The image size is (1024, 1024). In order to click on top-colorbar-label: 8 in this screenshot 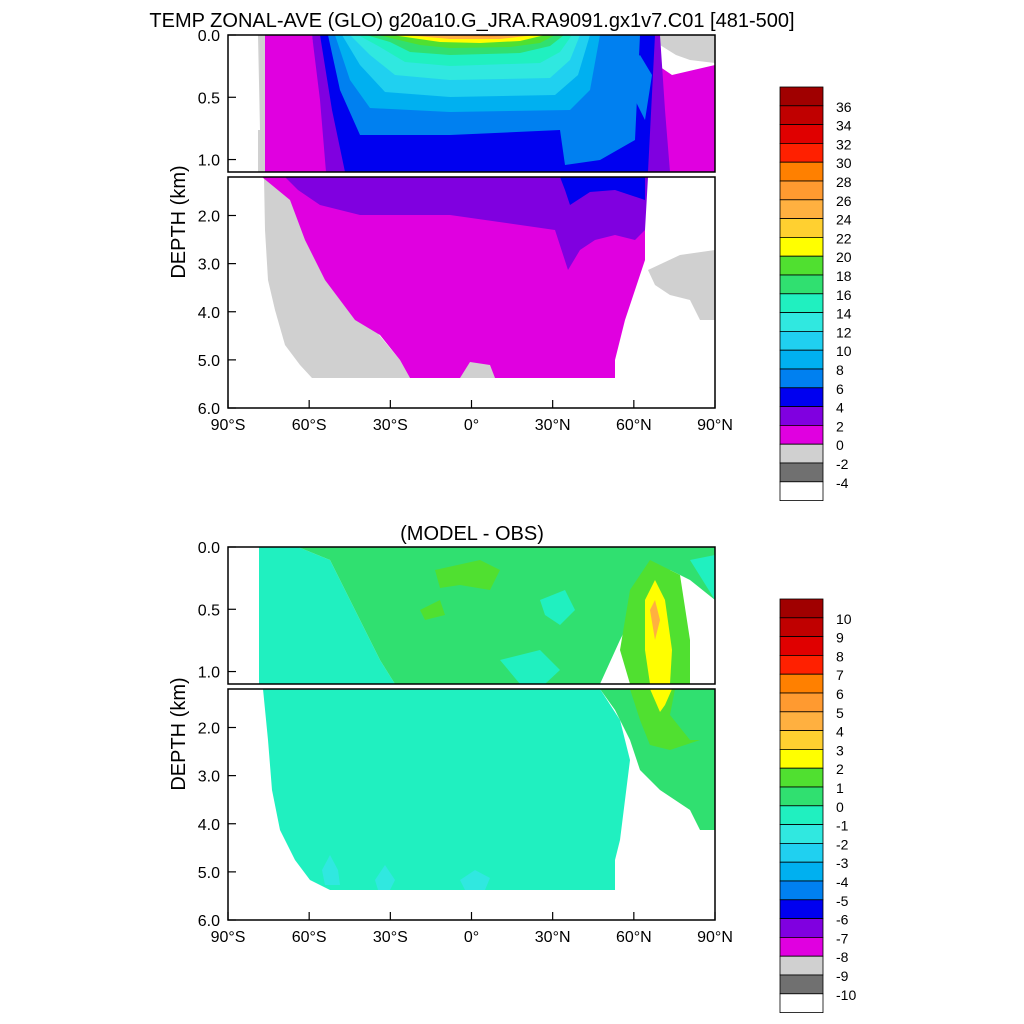, I will do `click(840, 370)`.